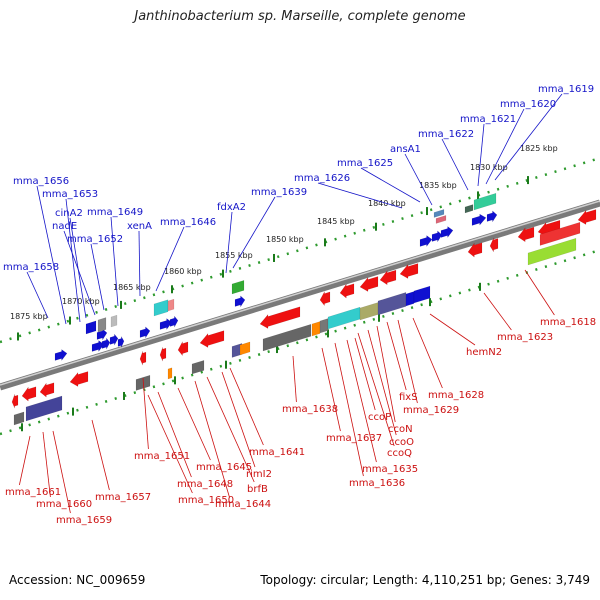 This screenshot has height=600, width=600. Describe the element at coordinates (115, 212) in the screenshot. I see `forward-gene-label: mma_1649` at that location.